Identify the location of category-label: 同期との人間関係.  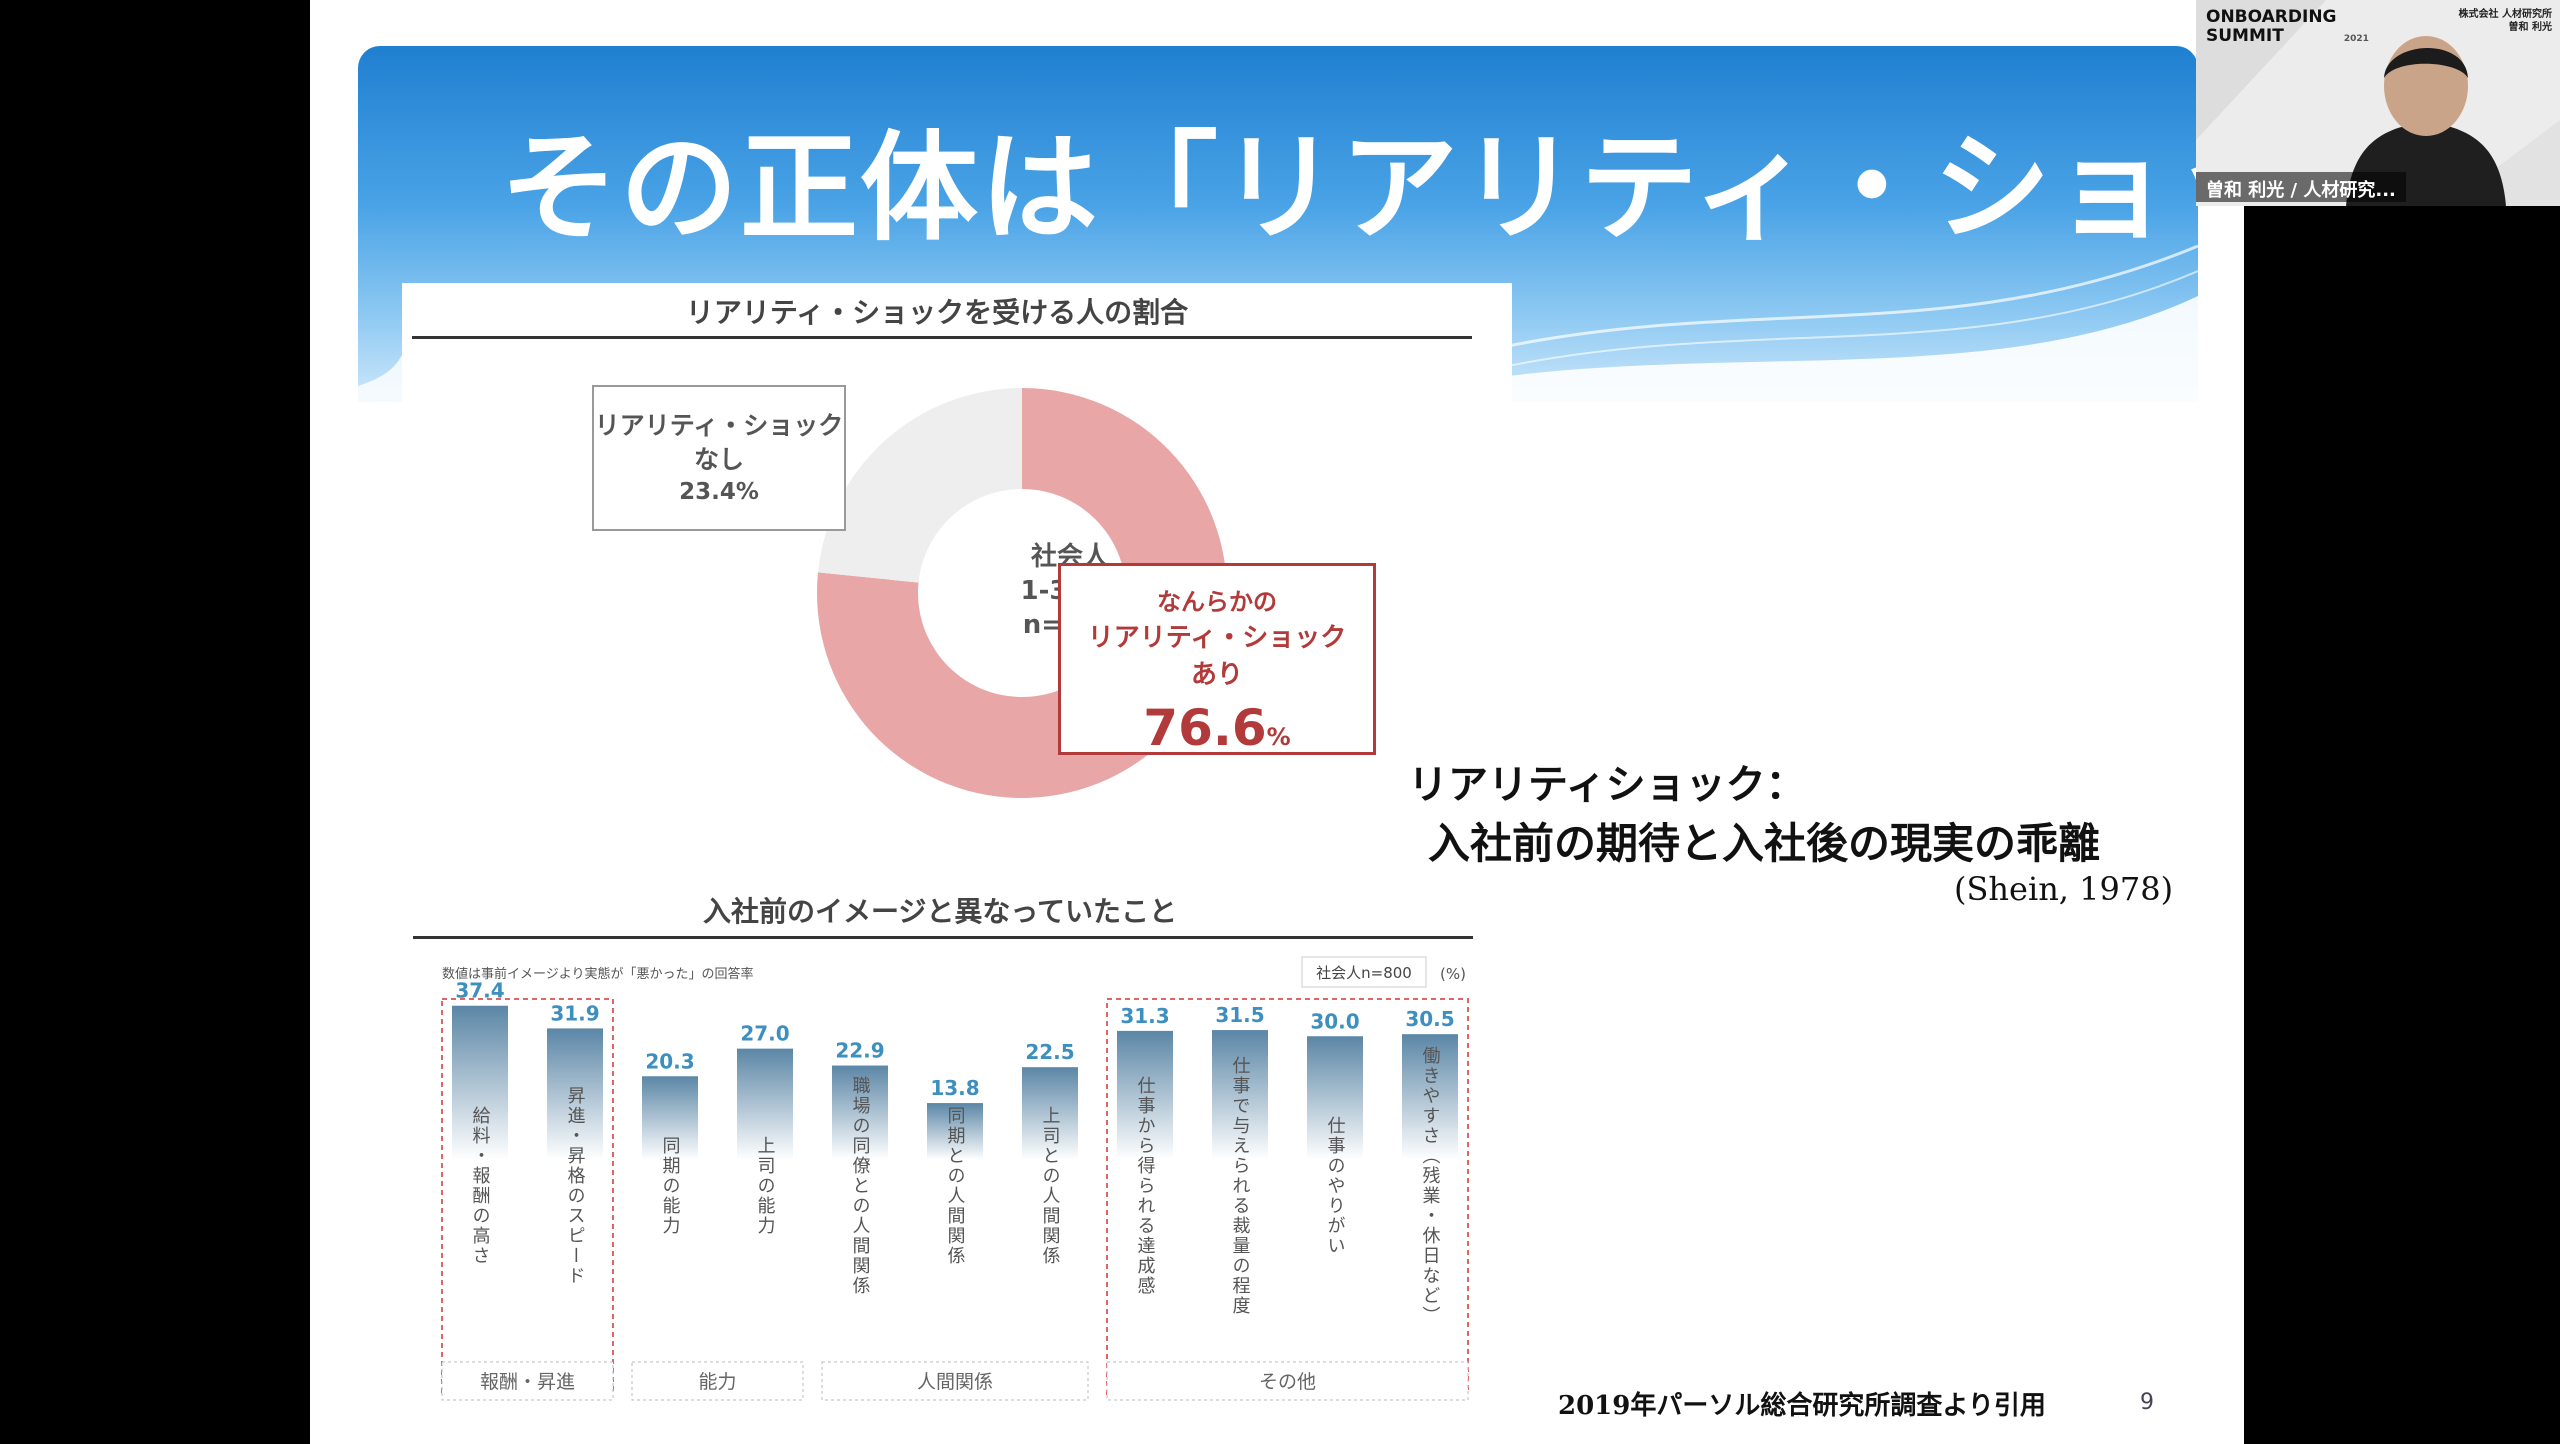
(955, 1186).